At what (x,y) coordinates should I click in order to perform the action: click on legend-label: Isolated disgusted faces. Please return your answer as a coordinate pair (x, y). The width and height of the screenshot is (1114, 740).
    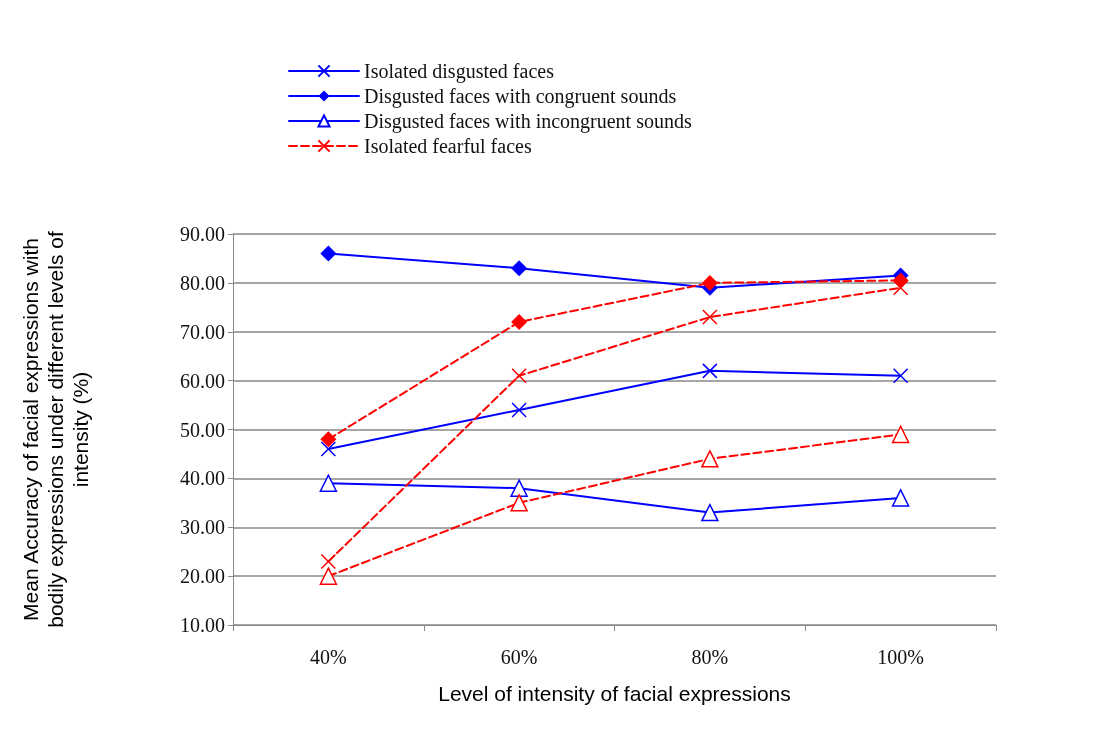
    Looking at the image, I should click on (459, 71).